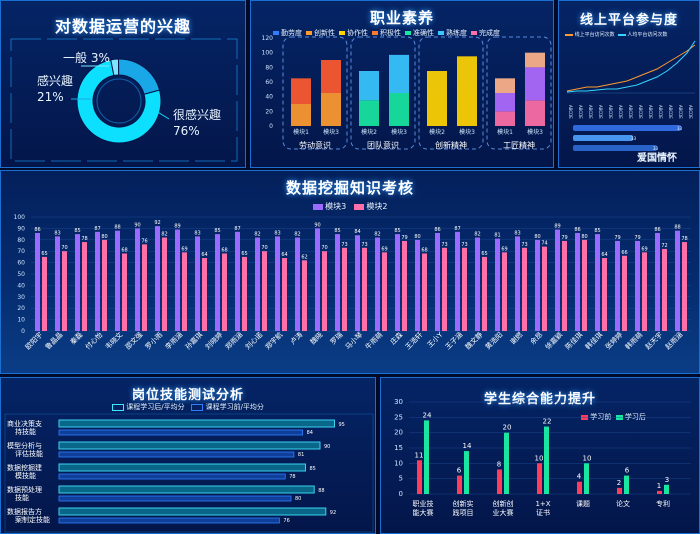  What do you see at coordinates (388, 33) in the screenshot?
I see `literacy-legend: 勤劳度 创新性 协作性 积极性 准确性 熟练度 完成度` at bounding box center [388, 33].